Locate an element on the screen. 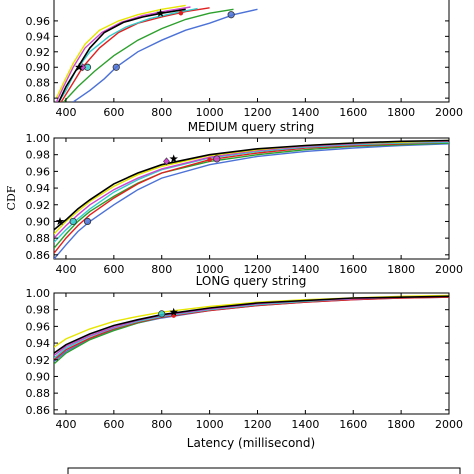  x-axis-label: MEDIUM query string is located at coordinates (251, 127).